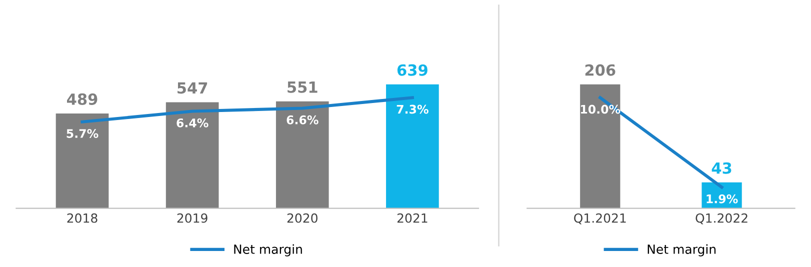 The image size is (811, 267). Describe the element at coordinates (82, 99) in the screenshot. I see `data-label: 489` at that location.